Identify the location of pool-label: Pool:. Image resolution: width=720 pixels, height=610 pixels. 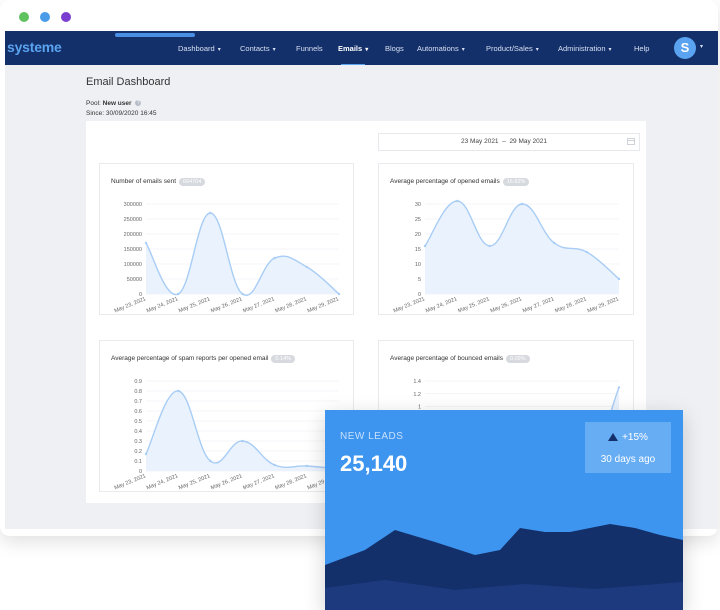
(93, 103).